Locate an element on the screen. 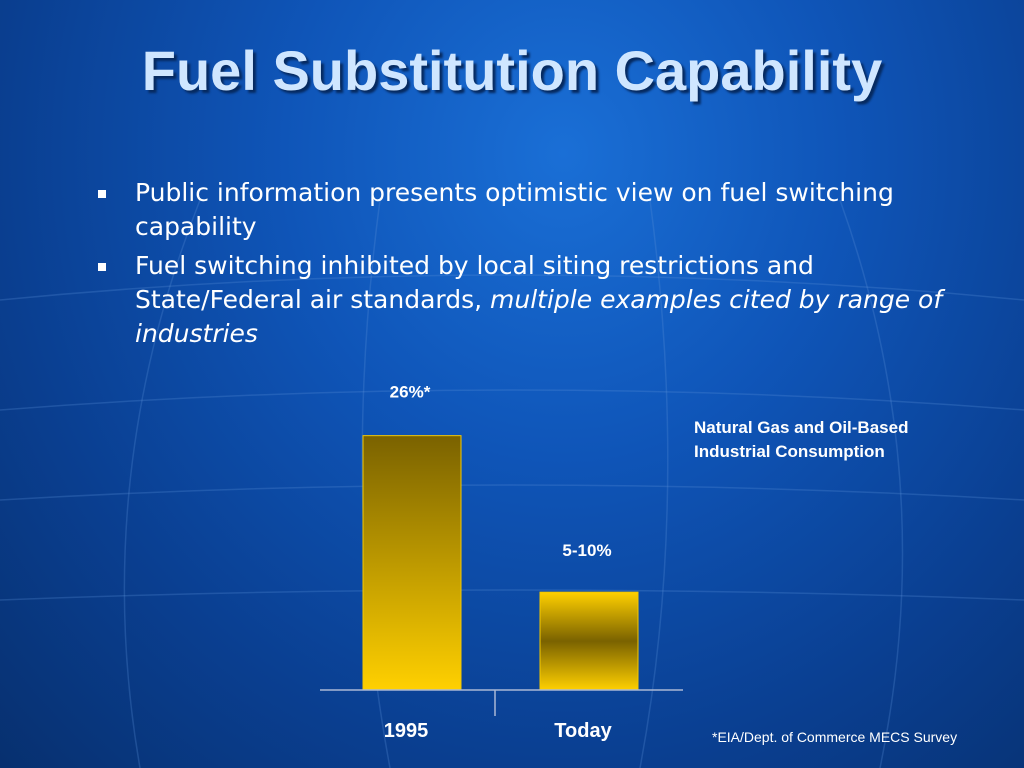 This screenshot has height=768, width=1024. chart-title-line: Natural Gas and Oil-Based is located at coordinates (801, 427).